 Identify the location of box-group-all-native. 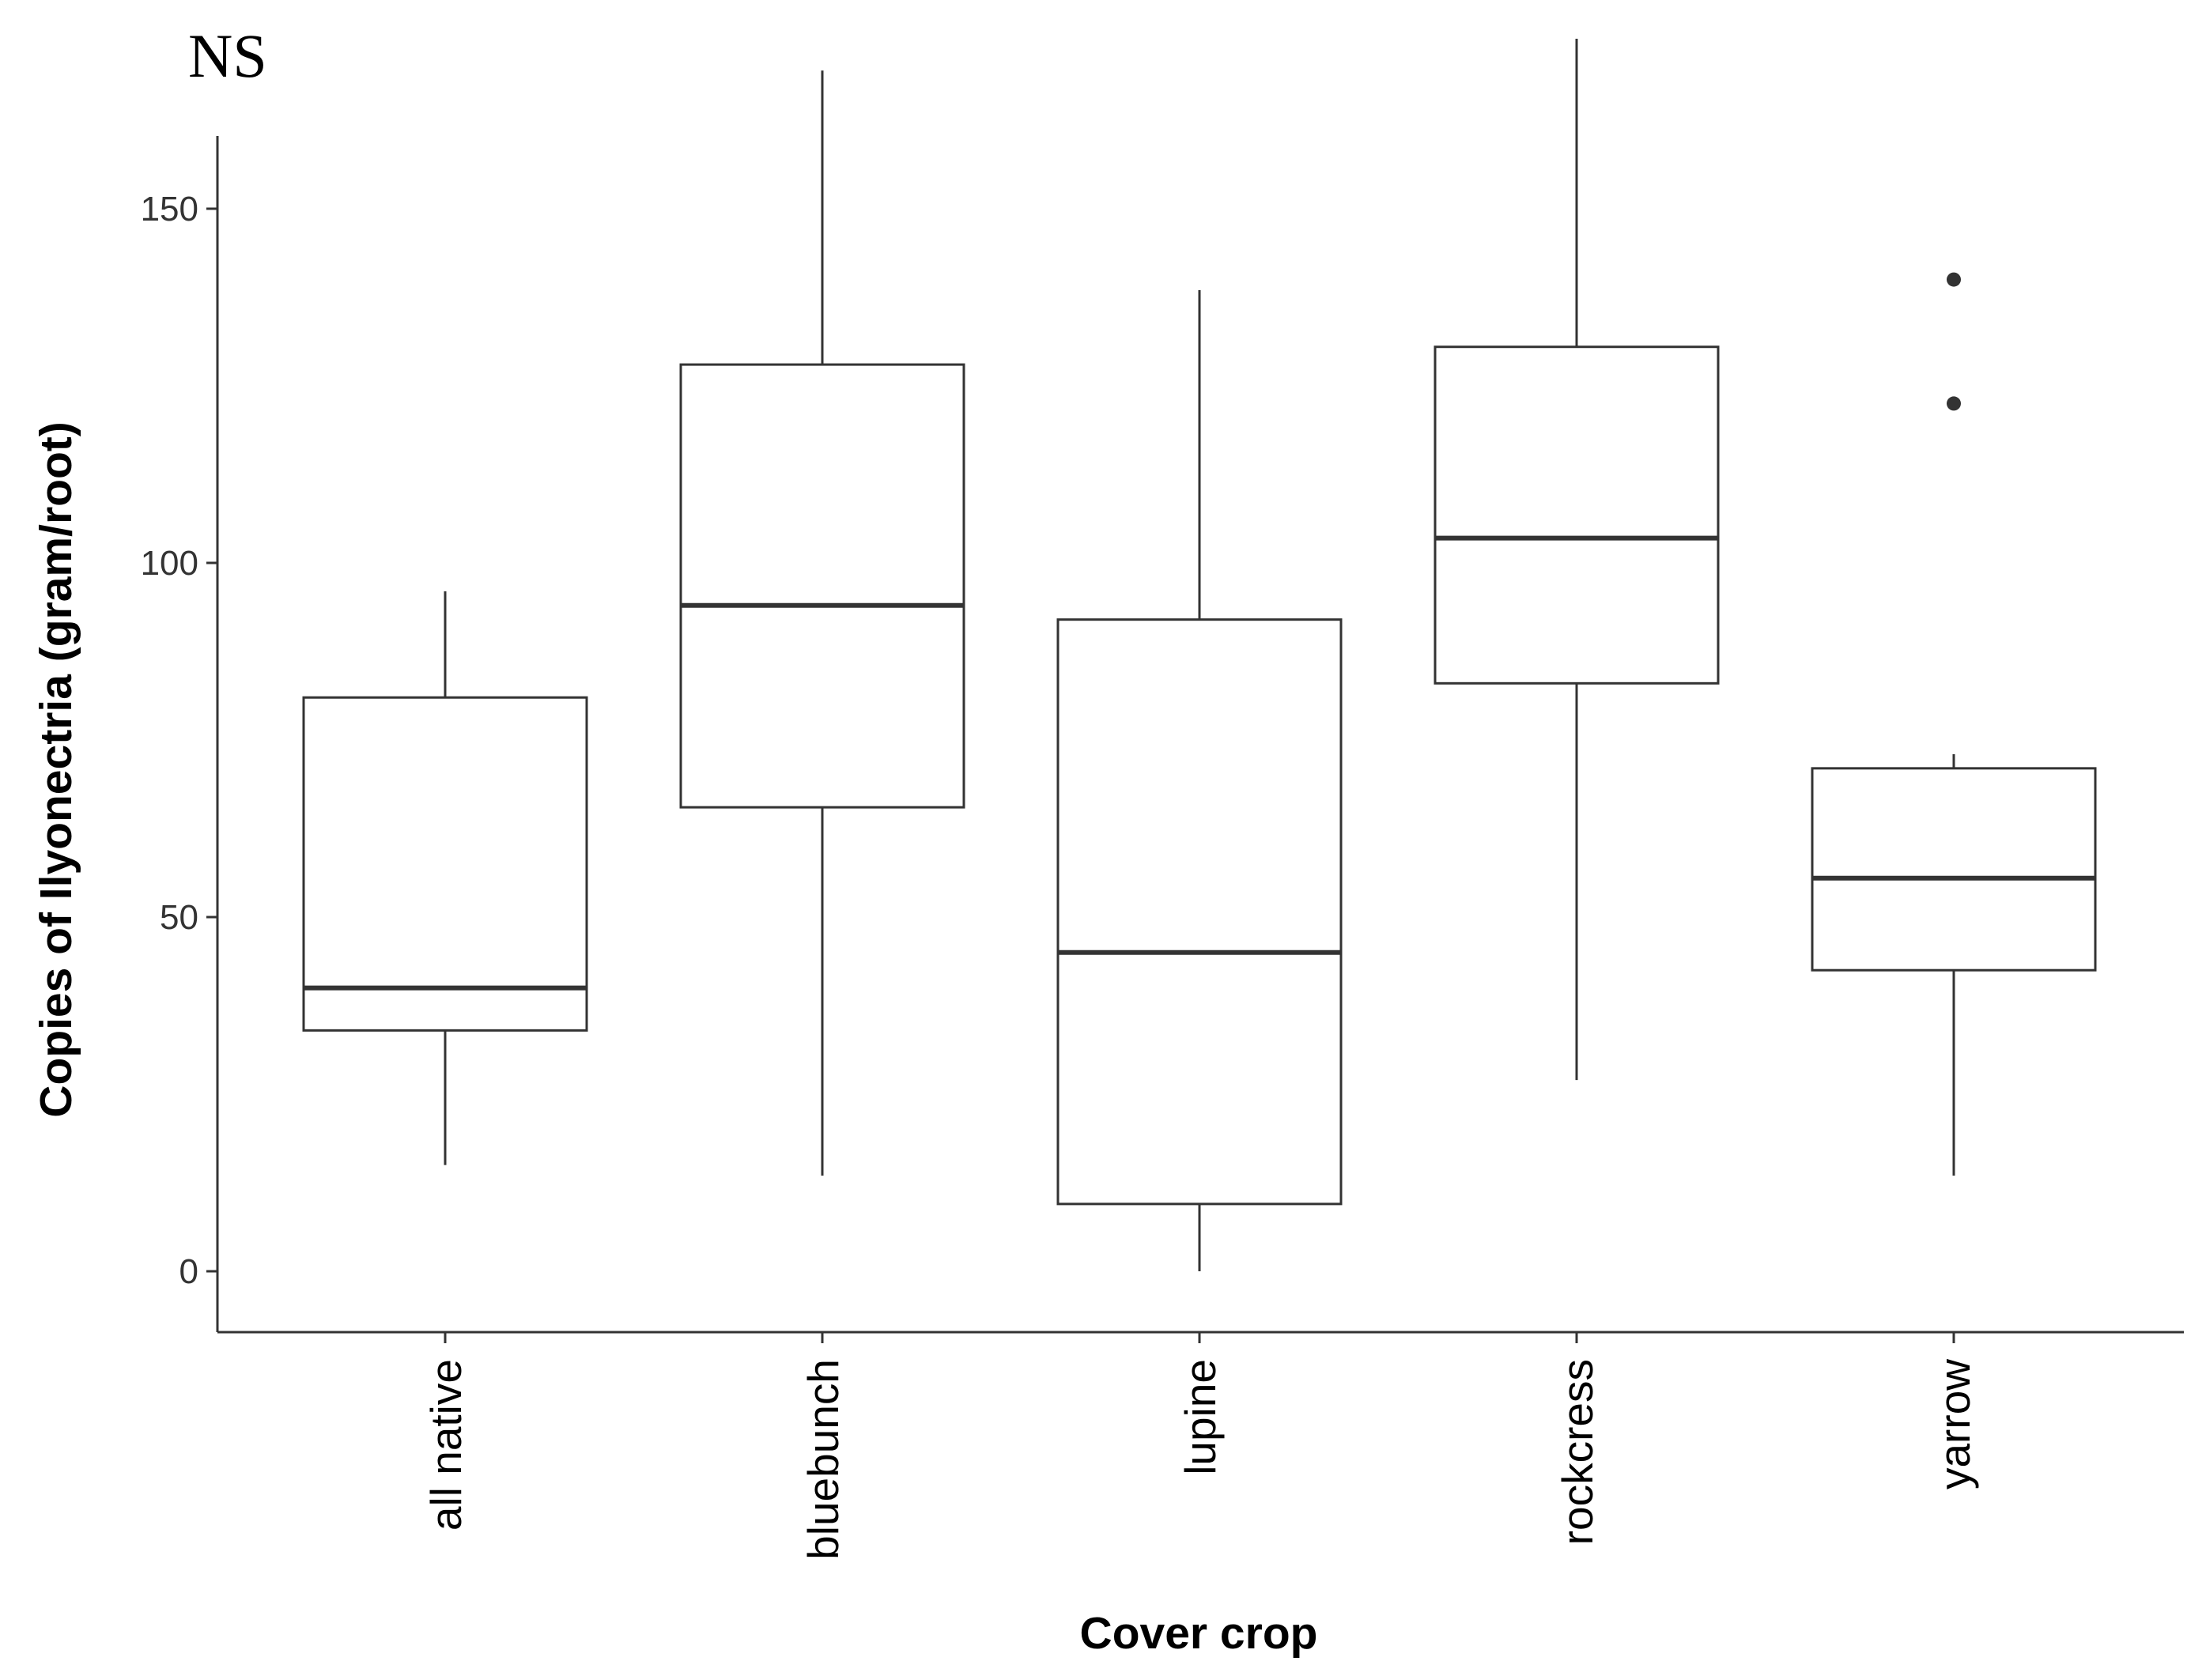
(445, 878).